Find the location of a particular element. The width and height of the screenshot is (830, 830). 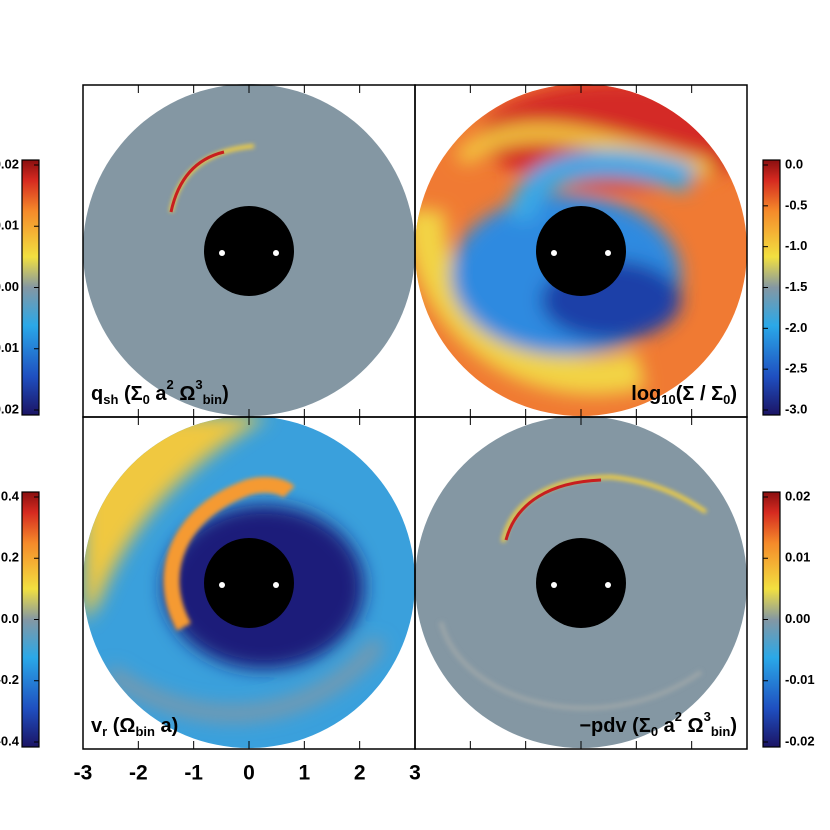

colorbar-tick-label: 0.2 is located at coordinates (10, 557).